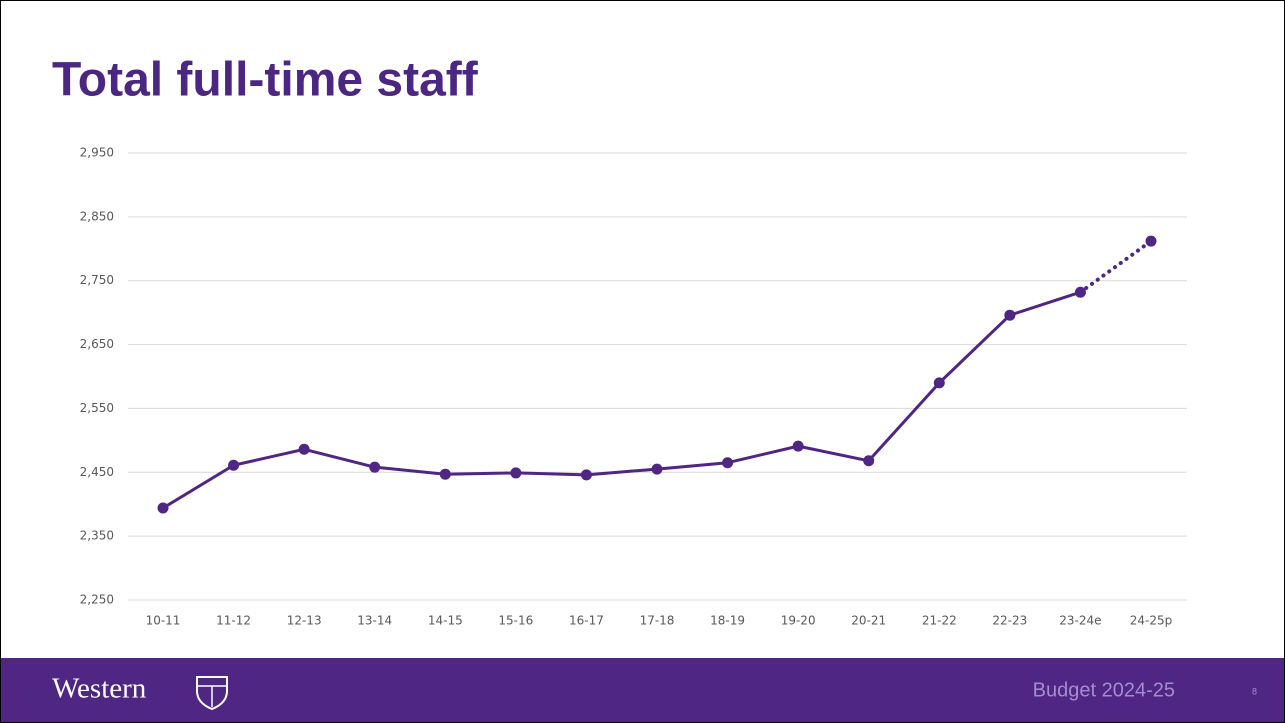 The height and width of the screenshot is (723, 1285). What do you see at coordinates (97, 408) in the screenshot?
I see `y-tick-label: 2,550` at bounding box center [97, 408].